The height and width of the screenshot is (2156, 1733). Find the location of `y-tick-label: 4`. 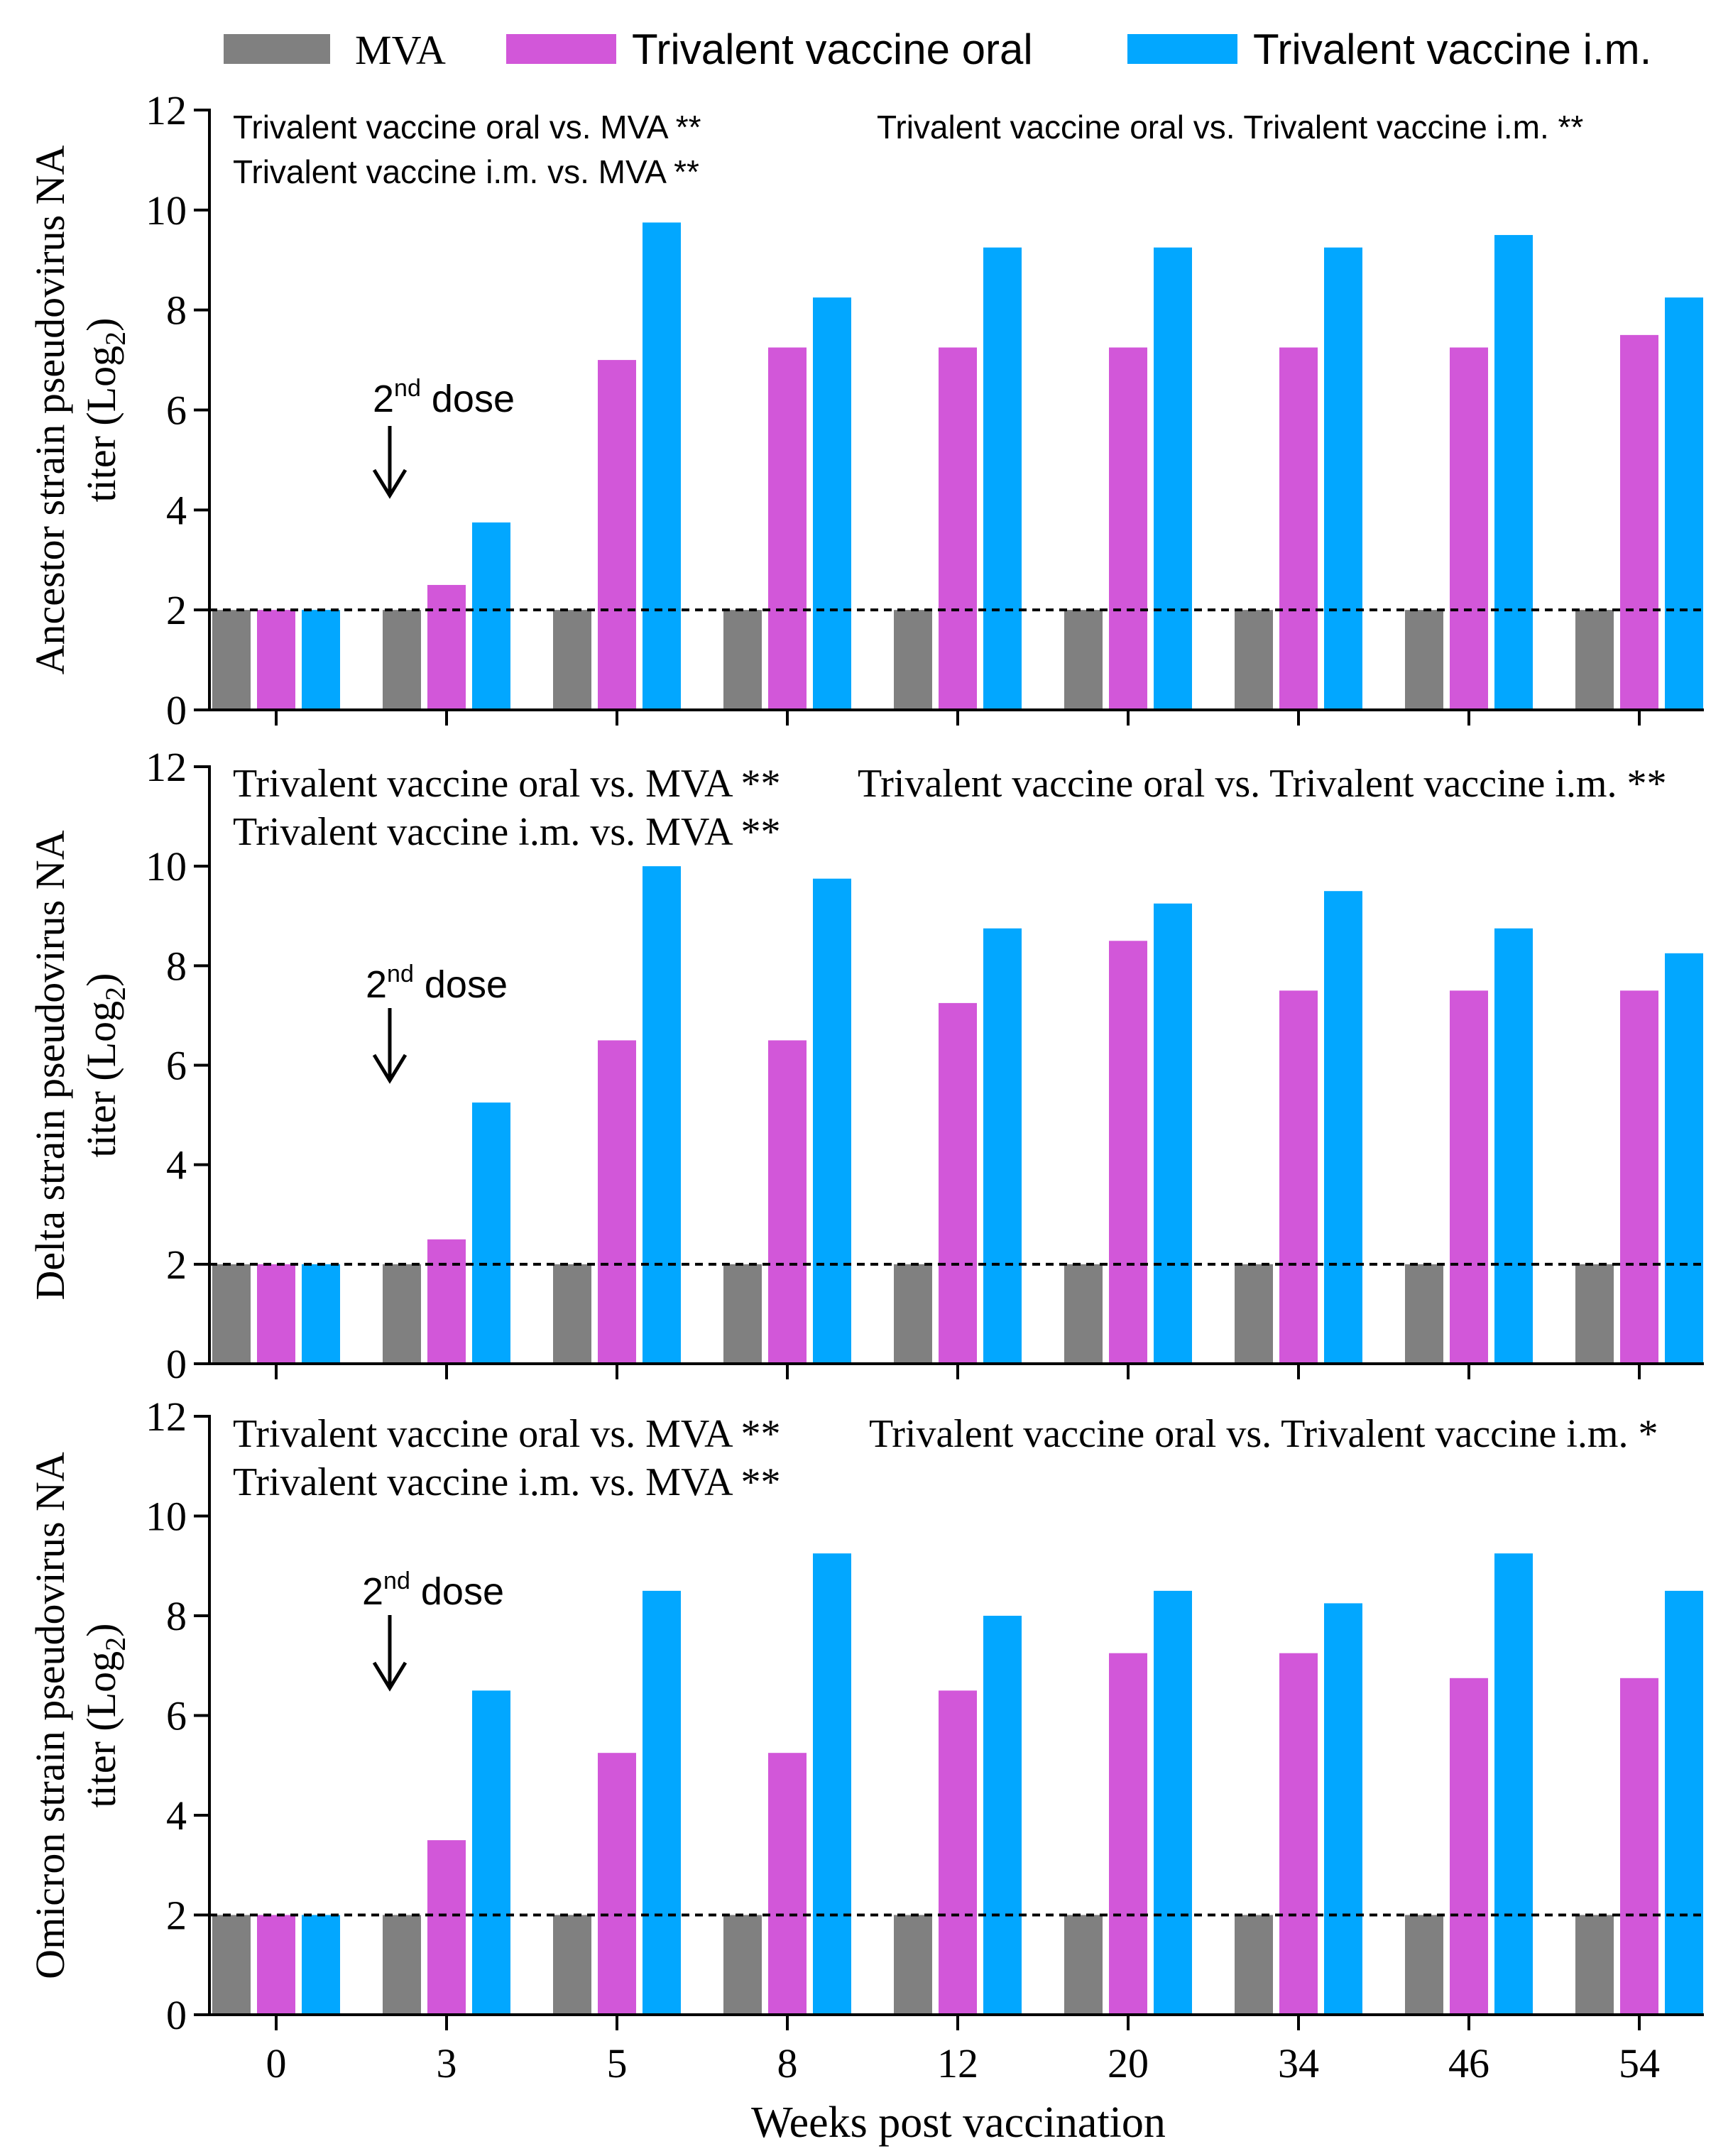

y-tick-label: 4 is located at coordinates (176, 510).